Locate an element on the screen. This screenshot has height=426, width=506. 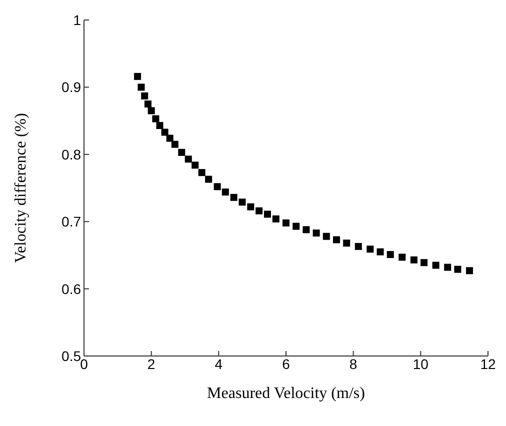
x-tick-label: 0 is located at coordinates (84, 364).